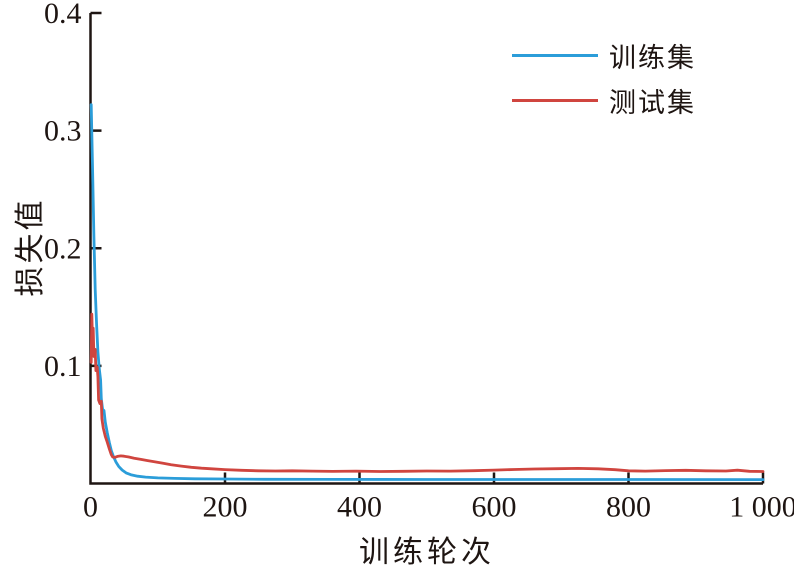 The height and width of the screenshot is (566, 794). What do you see at coordinates (555, 55) in the screenshot?
I see `train-series-swatch` at bounding box center [555, 55].